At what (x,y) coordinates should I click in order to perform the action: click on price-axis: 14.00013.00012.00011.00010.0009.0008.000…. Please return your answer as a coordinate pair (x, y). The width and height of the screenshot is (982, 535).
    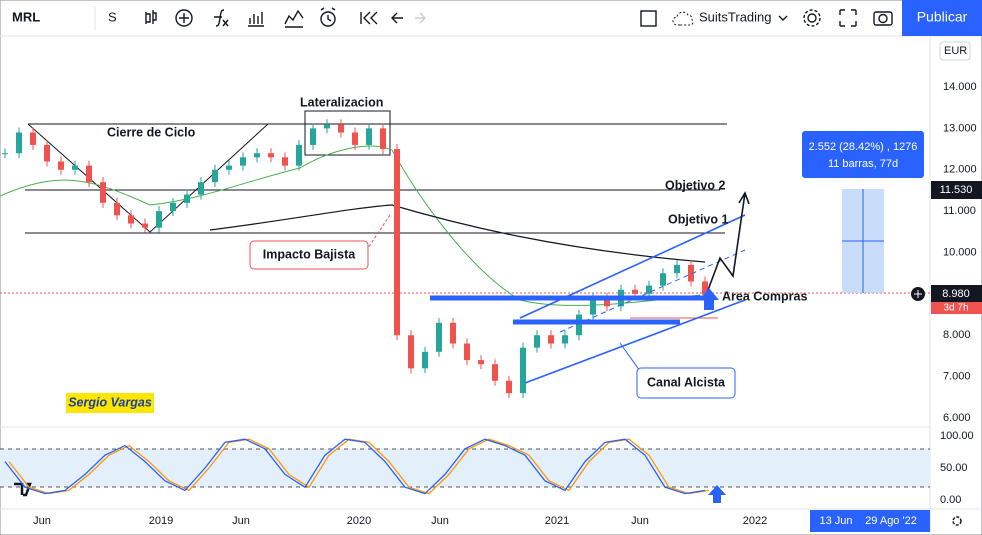
    Looking at the image, I should click on (960, 252).